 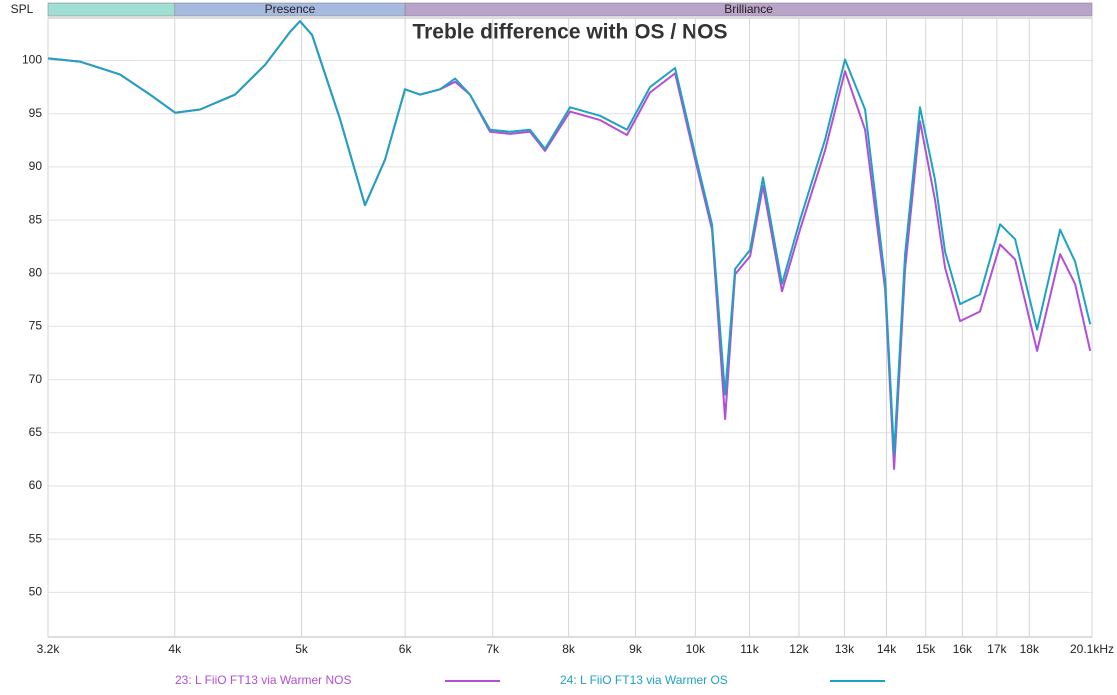 I want to click on legend-label: 23: L FiiO FT13 via Warmer NOS, so click(x=263, y=680).